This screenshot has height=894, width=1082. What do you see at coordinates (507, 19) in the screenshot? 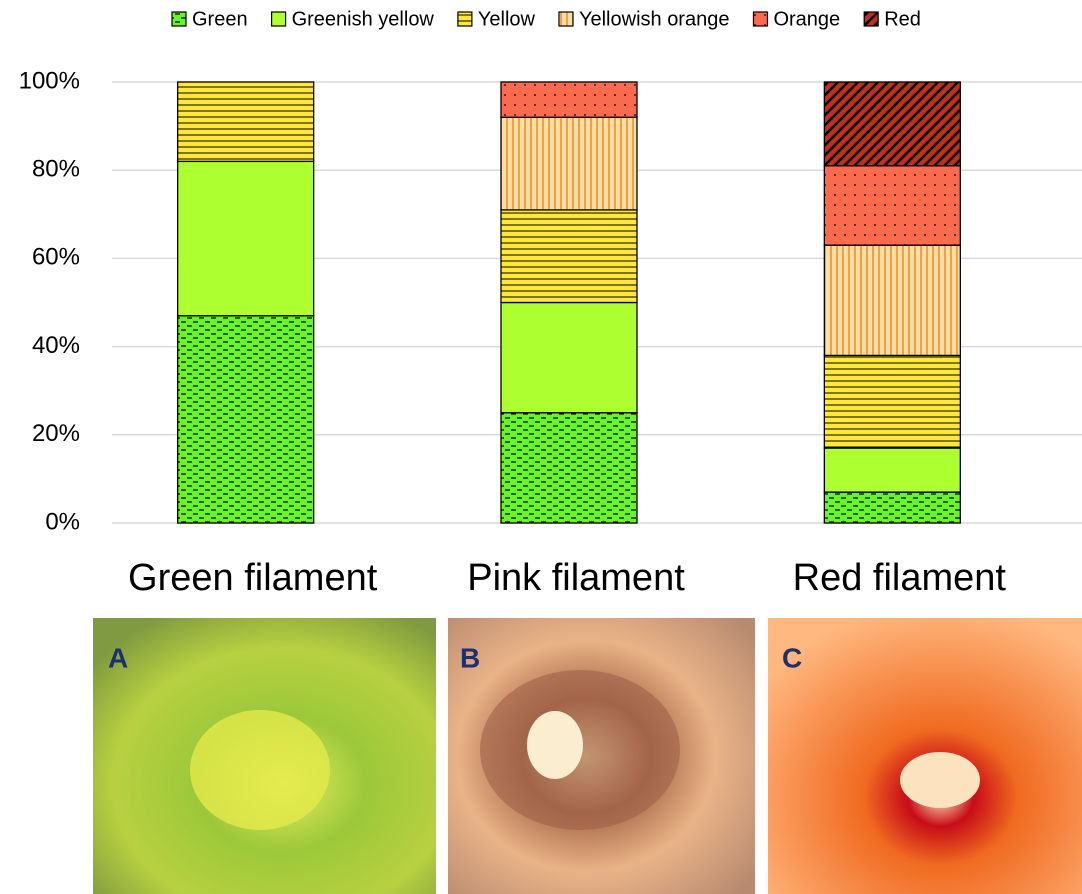
I see `legend-label: Yellow` at bounding box center [507, 19].